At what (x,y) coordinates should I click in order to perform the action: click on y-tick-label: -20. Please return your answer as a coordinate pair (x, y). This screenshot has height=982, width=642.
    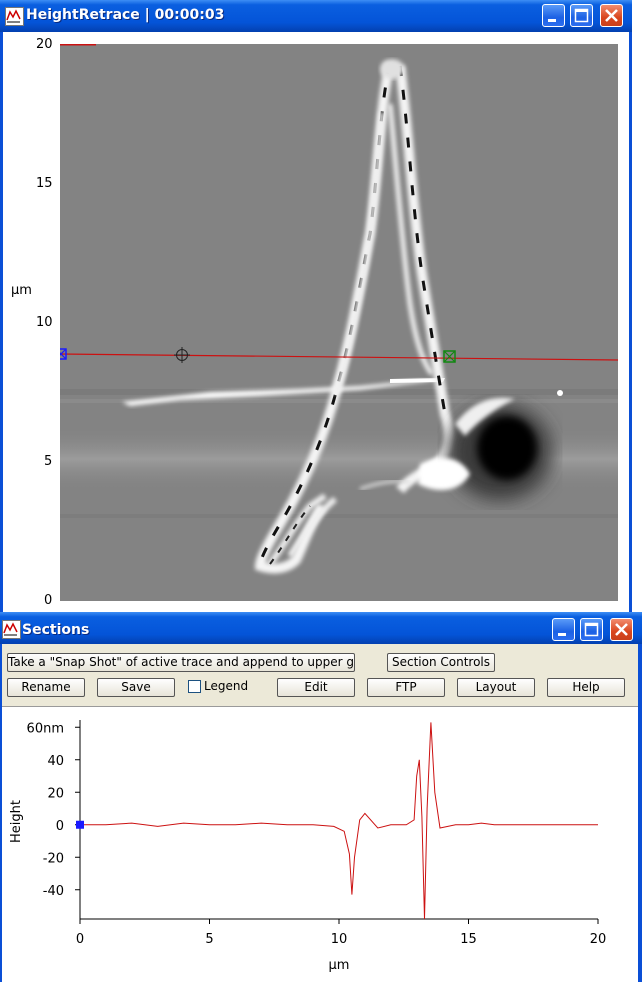
    Looking at the image, I should click on (53, 858).